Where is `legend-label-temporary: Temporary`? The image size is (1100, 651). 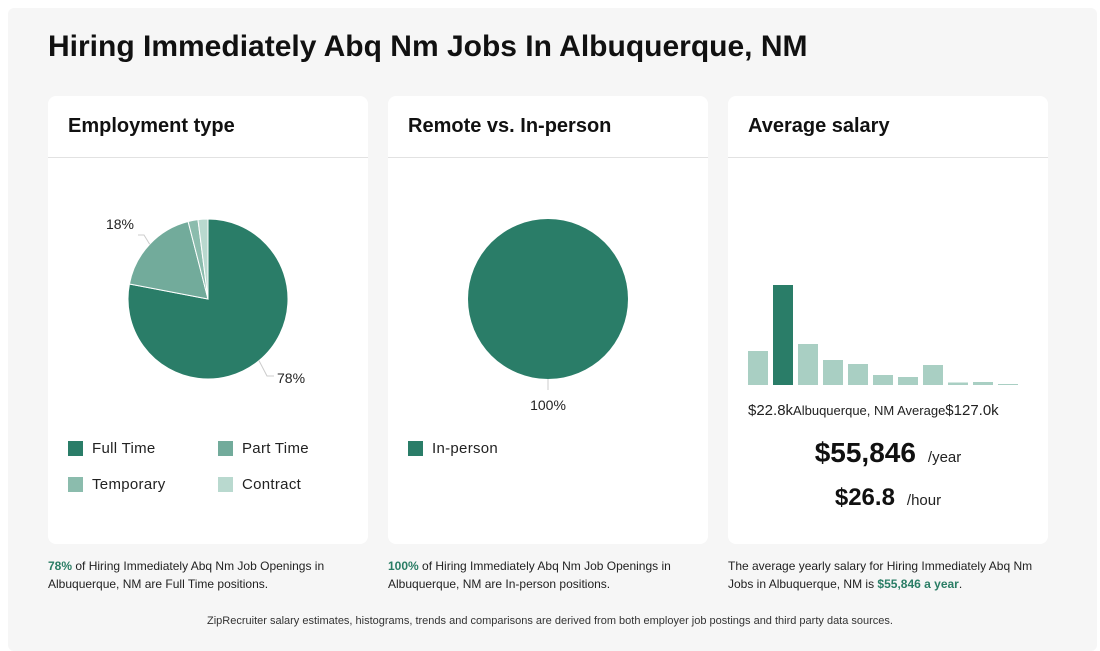 legend-label-temporary: Temporary is located at coordinates (129, 484).